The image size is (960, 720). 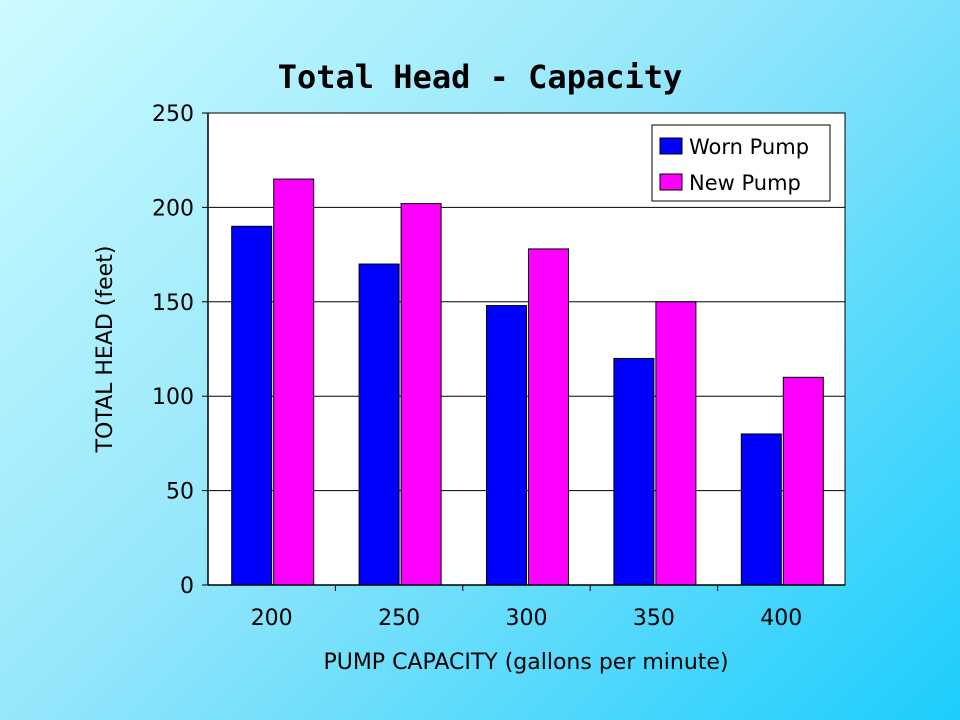 I want to click on legend: Worn Pump New Pump, so click(x=741, y=163).